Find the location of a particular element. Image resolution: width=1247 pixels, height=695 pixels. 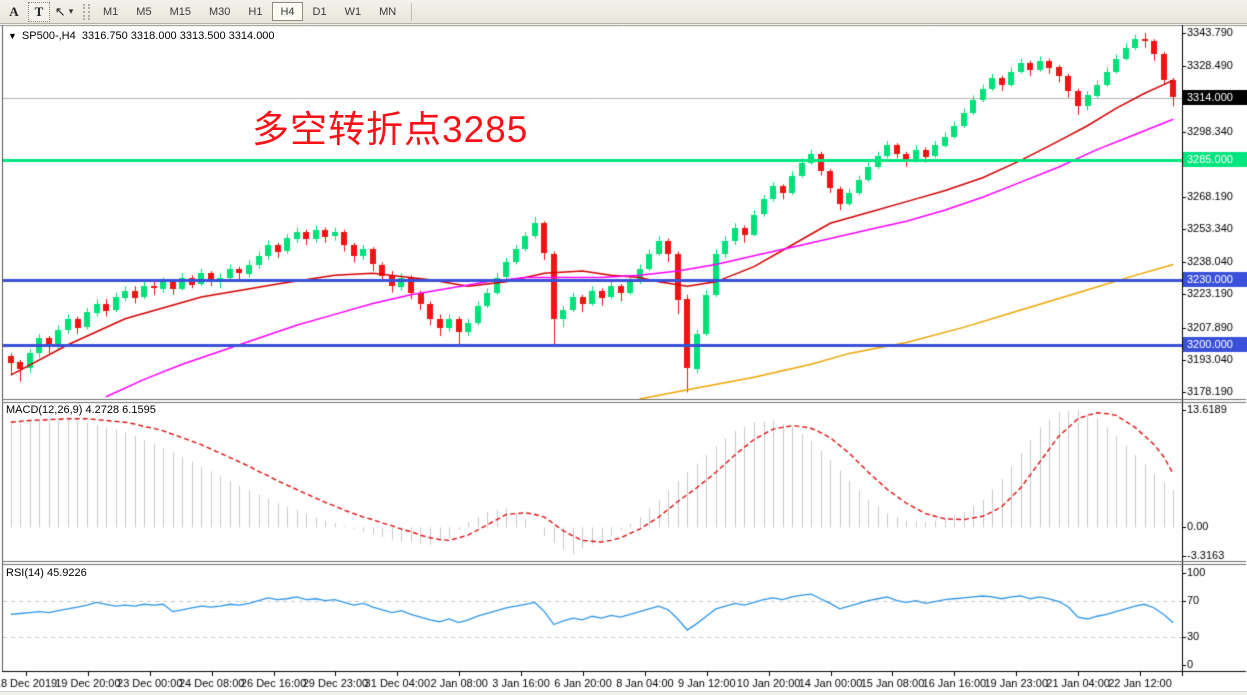

macd-label: MACD(12,26,9) is located at coordinates (44, 410).